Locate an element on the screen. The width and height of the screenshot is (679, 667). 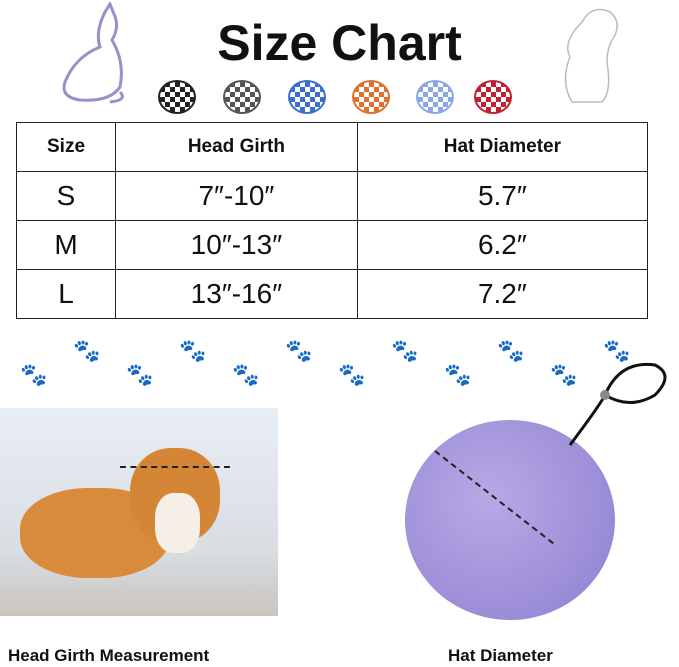
table-row: M 10″-13″ 6.2″ is located at coordinates (332, 245).